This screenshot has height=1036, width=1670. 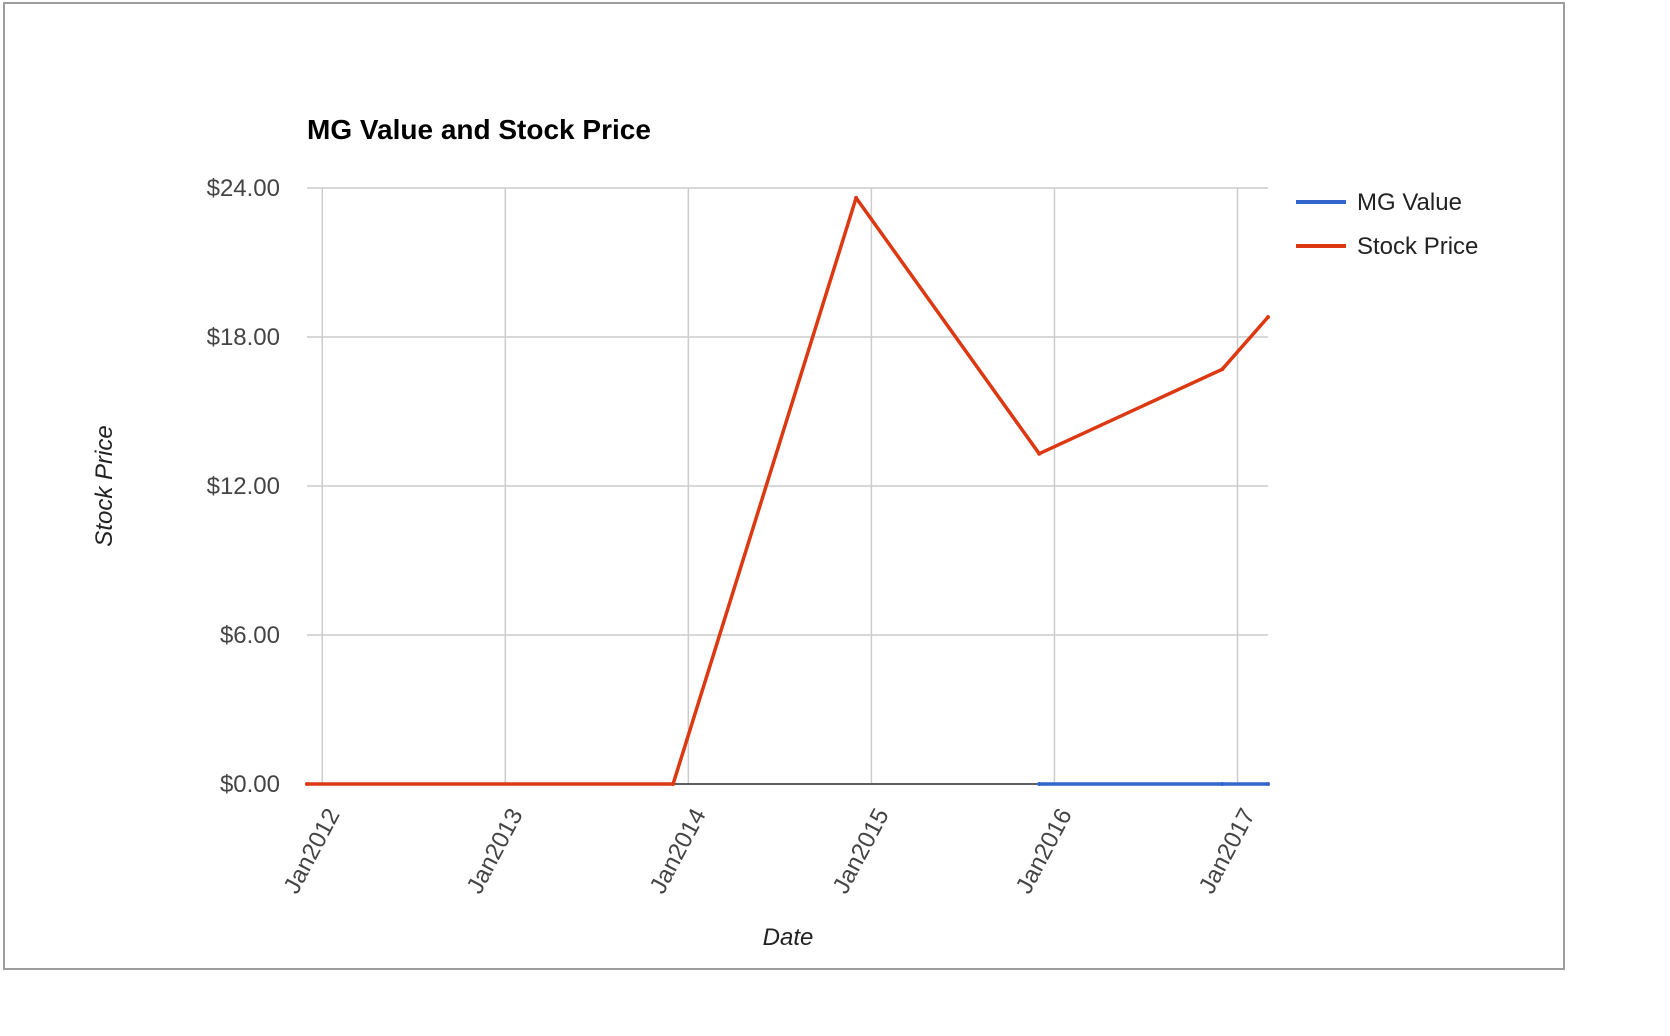 What do you see at coordinates (1387, 224) in the screenshot?
I see `legend: MG Value Stock Price` at bounding box center [1387, 224].